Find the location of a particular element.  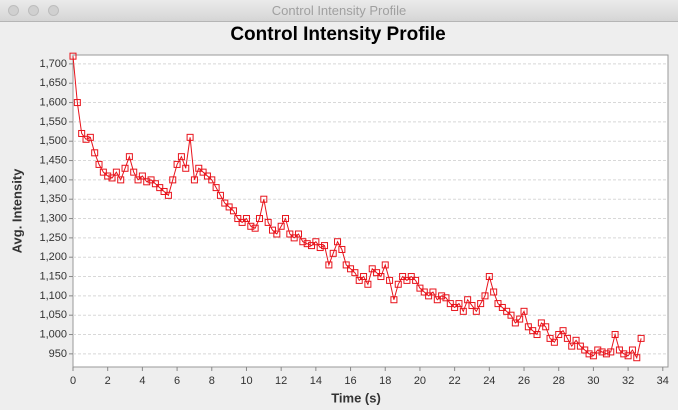

y-tick-label: 1,200 is located at coordinates (53, 257).